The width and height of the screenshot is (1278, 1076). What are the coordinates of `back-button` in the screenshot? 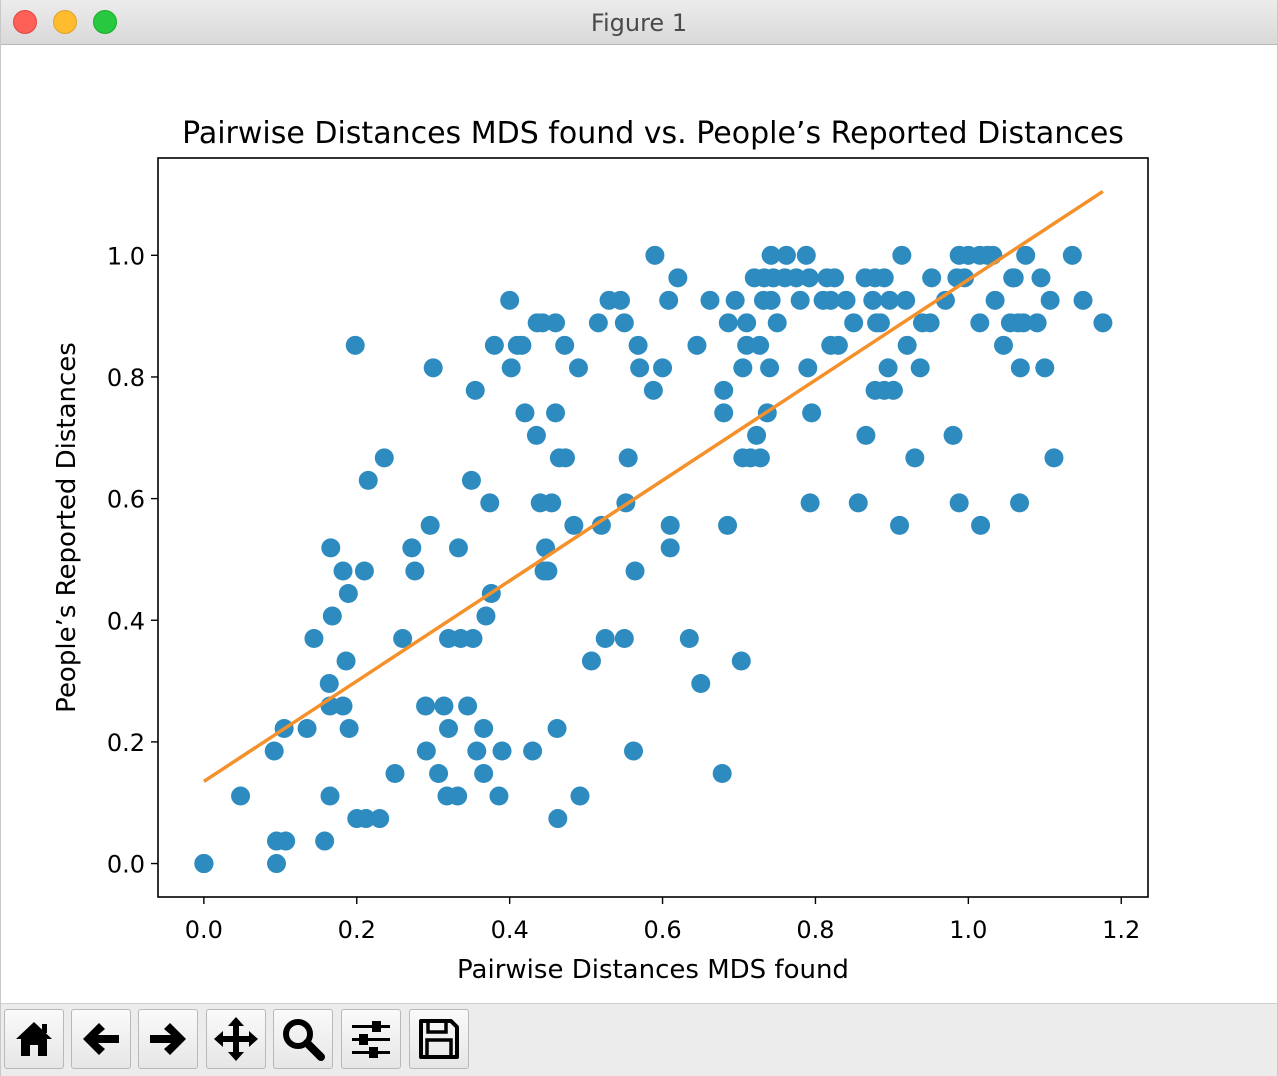 It's located at (101, 1039).